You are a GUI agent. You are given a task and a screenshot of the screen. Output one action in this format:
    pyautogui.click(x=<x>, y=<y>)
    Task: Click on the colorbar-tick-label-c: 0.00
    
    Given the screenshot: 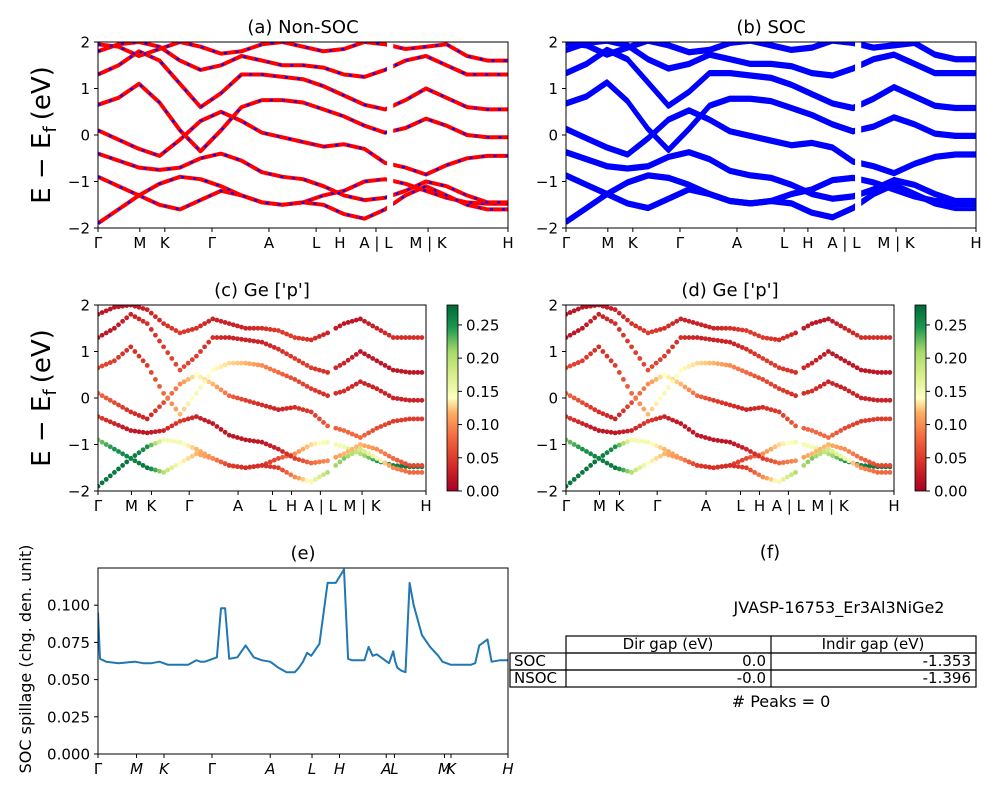 What is the action you would take?
    pyautogui.click(x=482, y=492)
    